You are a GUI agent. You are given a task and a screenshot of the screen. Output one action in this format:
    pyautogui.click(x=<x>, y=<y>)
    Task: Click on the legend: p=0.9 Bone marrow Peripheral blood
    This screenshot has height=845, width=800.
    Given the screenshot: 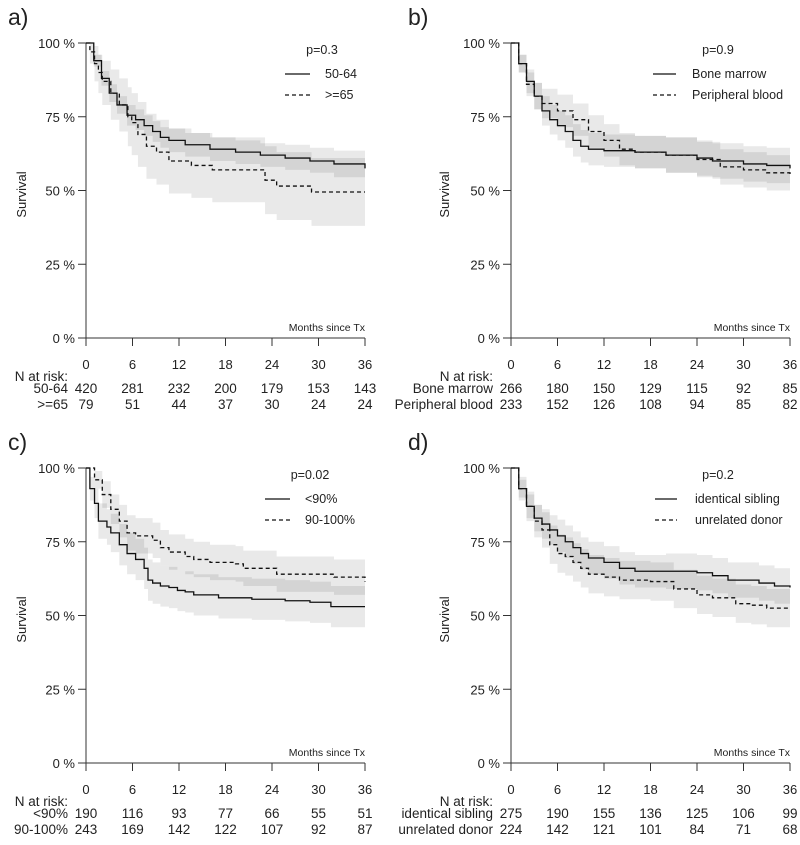 What is the action you would take?
    pyautogui.click(x=718, y=72)
    